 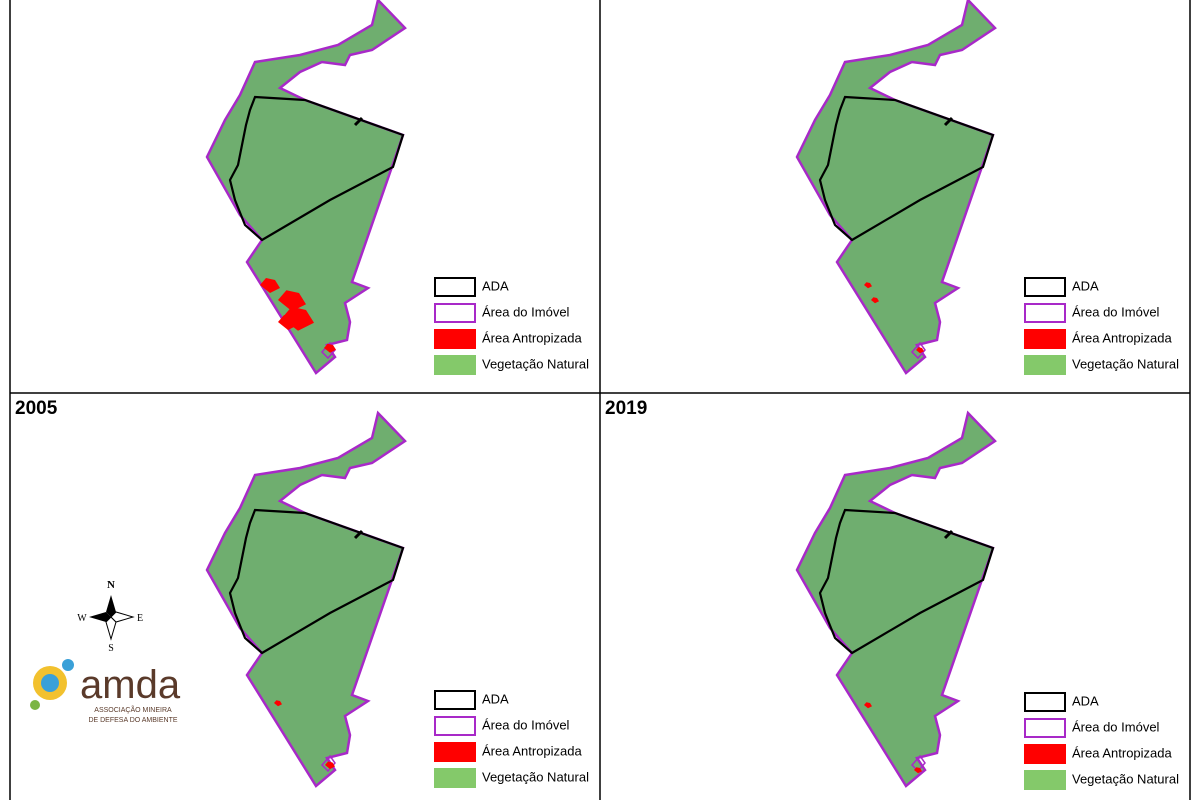 I want to click on panel-title: 2019, so click(x=626, y=408).